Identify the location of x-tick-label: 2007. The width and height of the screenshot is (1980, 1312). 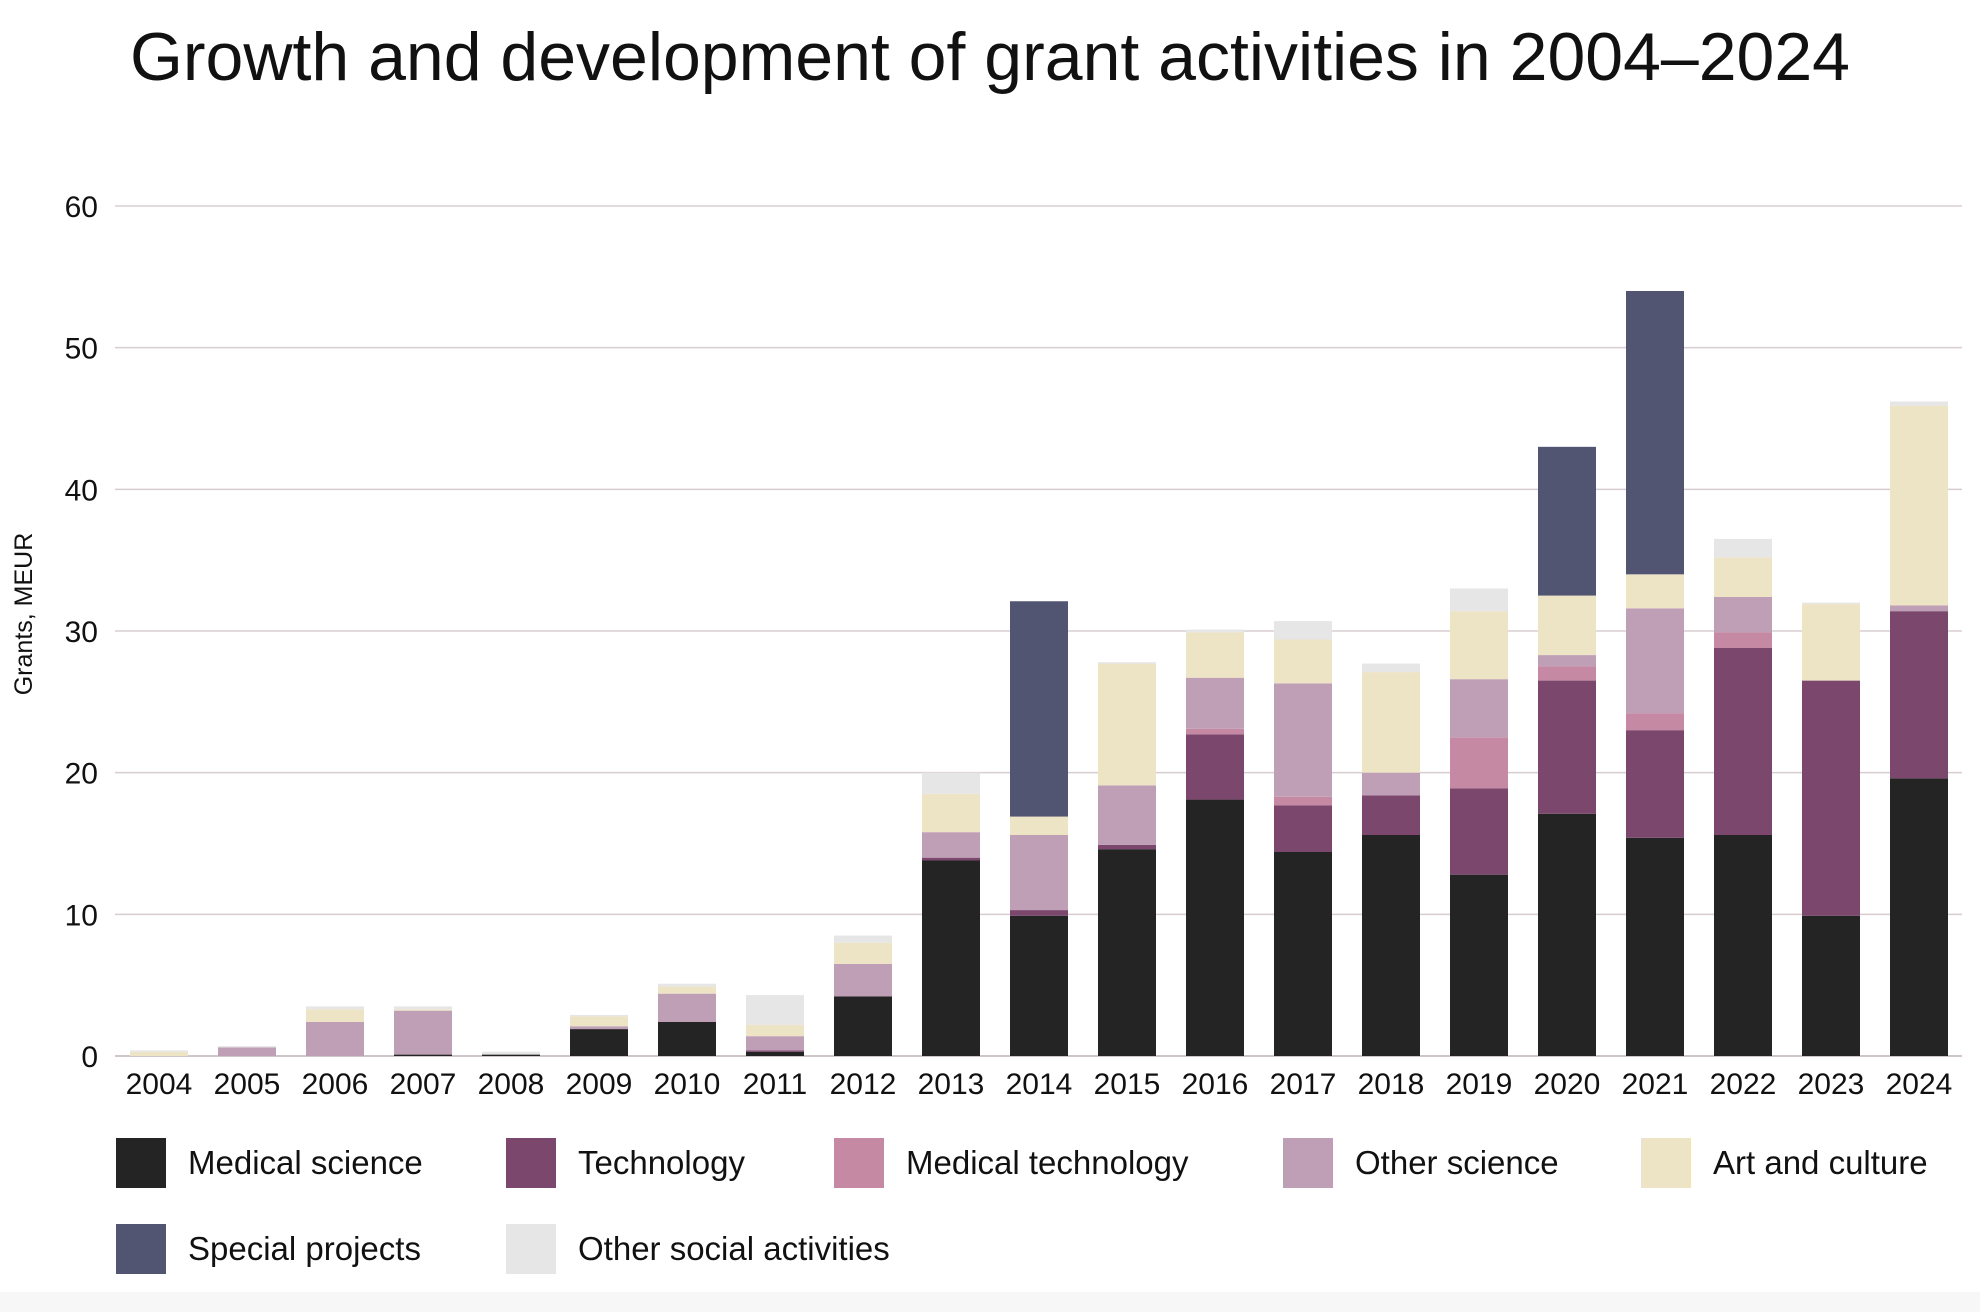
(423, 1084).